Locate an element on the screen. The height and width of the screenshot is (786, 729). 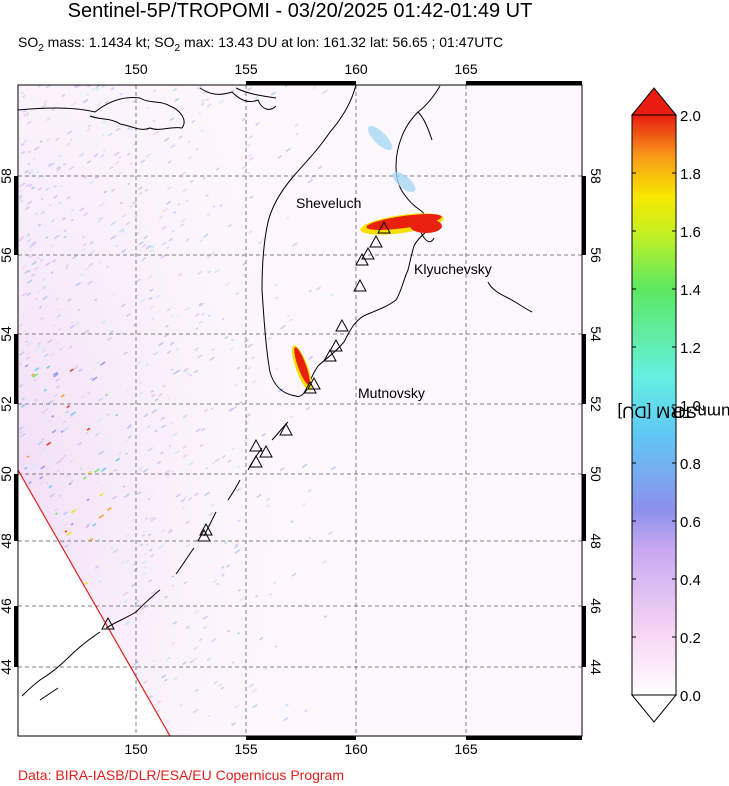
lat-tick-label: 44 is located at coordinates (596, 667).